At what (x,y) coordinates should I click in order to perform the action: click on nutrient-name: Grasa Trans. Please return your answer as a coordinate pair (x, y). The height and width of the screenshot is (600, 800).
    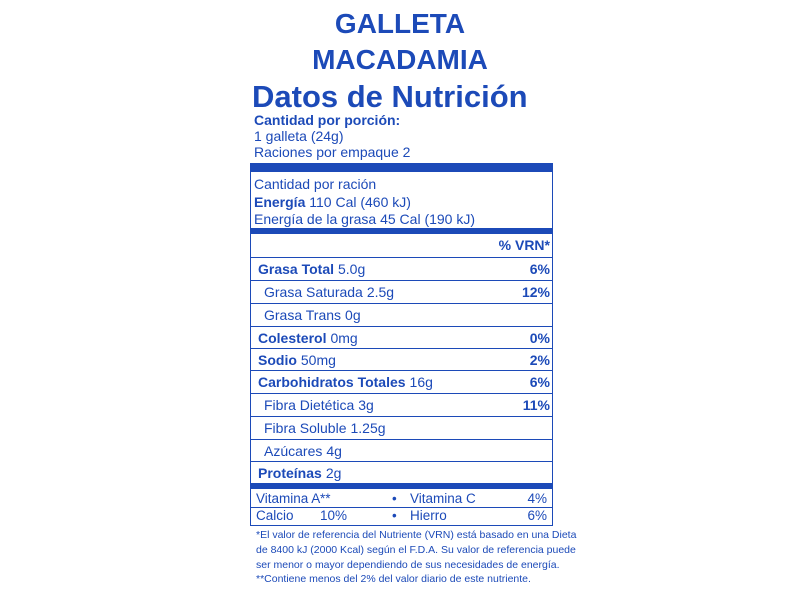
    Looking at the image, I should click on (303, 315).